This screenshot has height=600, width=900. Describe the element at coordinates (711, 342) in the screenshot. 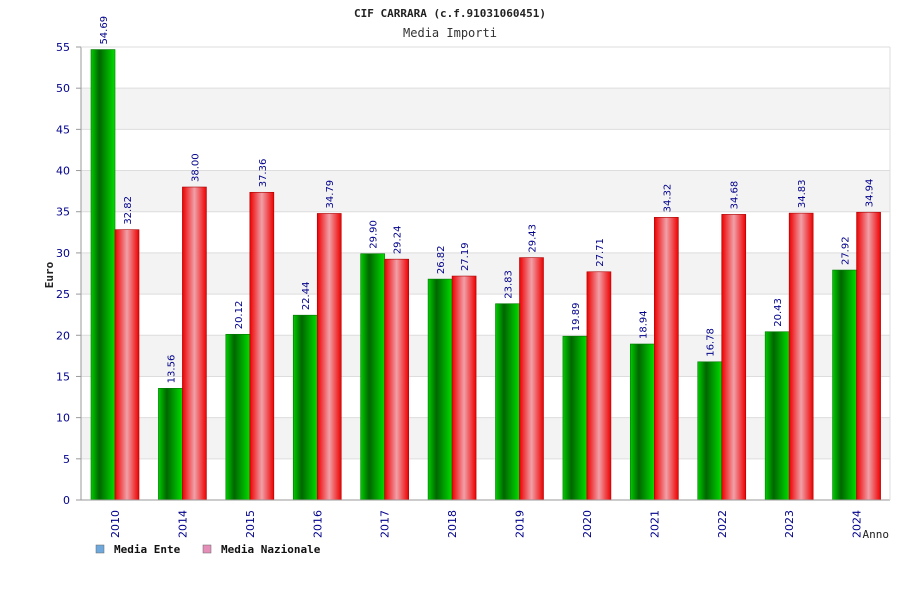

I see `value-label: 16.78` at that location.